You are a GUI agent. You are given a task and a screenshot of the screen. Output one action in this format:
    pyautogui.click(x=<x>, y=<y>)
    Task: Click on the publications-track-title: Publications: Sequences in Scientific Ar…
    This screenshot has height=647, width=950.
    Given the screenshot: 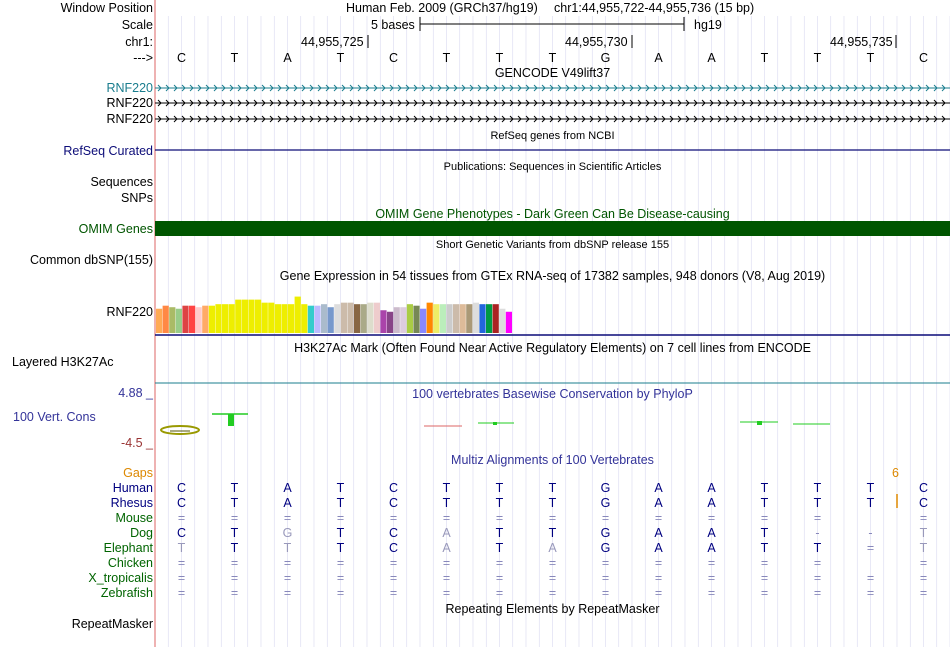 What is the action you would take?
    pyautogui.click(x=552, y=167)
    